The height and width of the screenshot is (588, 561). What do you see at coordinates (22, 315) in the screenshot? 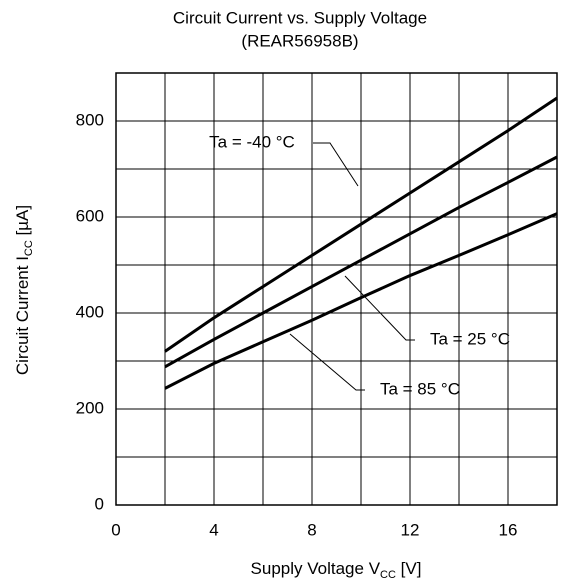
I see `y-axis-label-text: Circuit Current I` at bounding box center [22, 315].